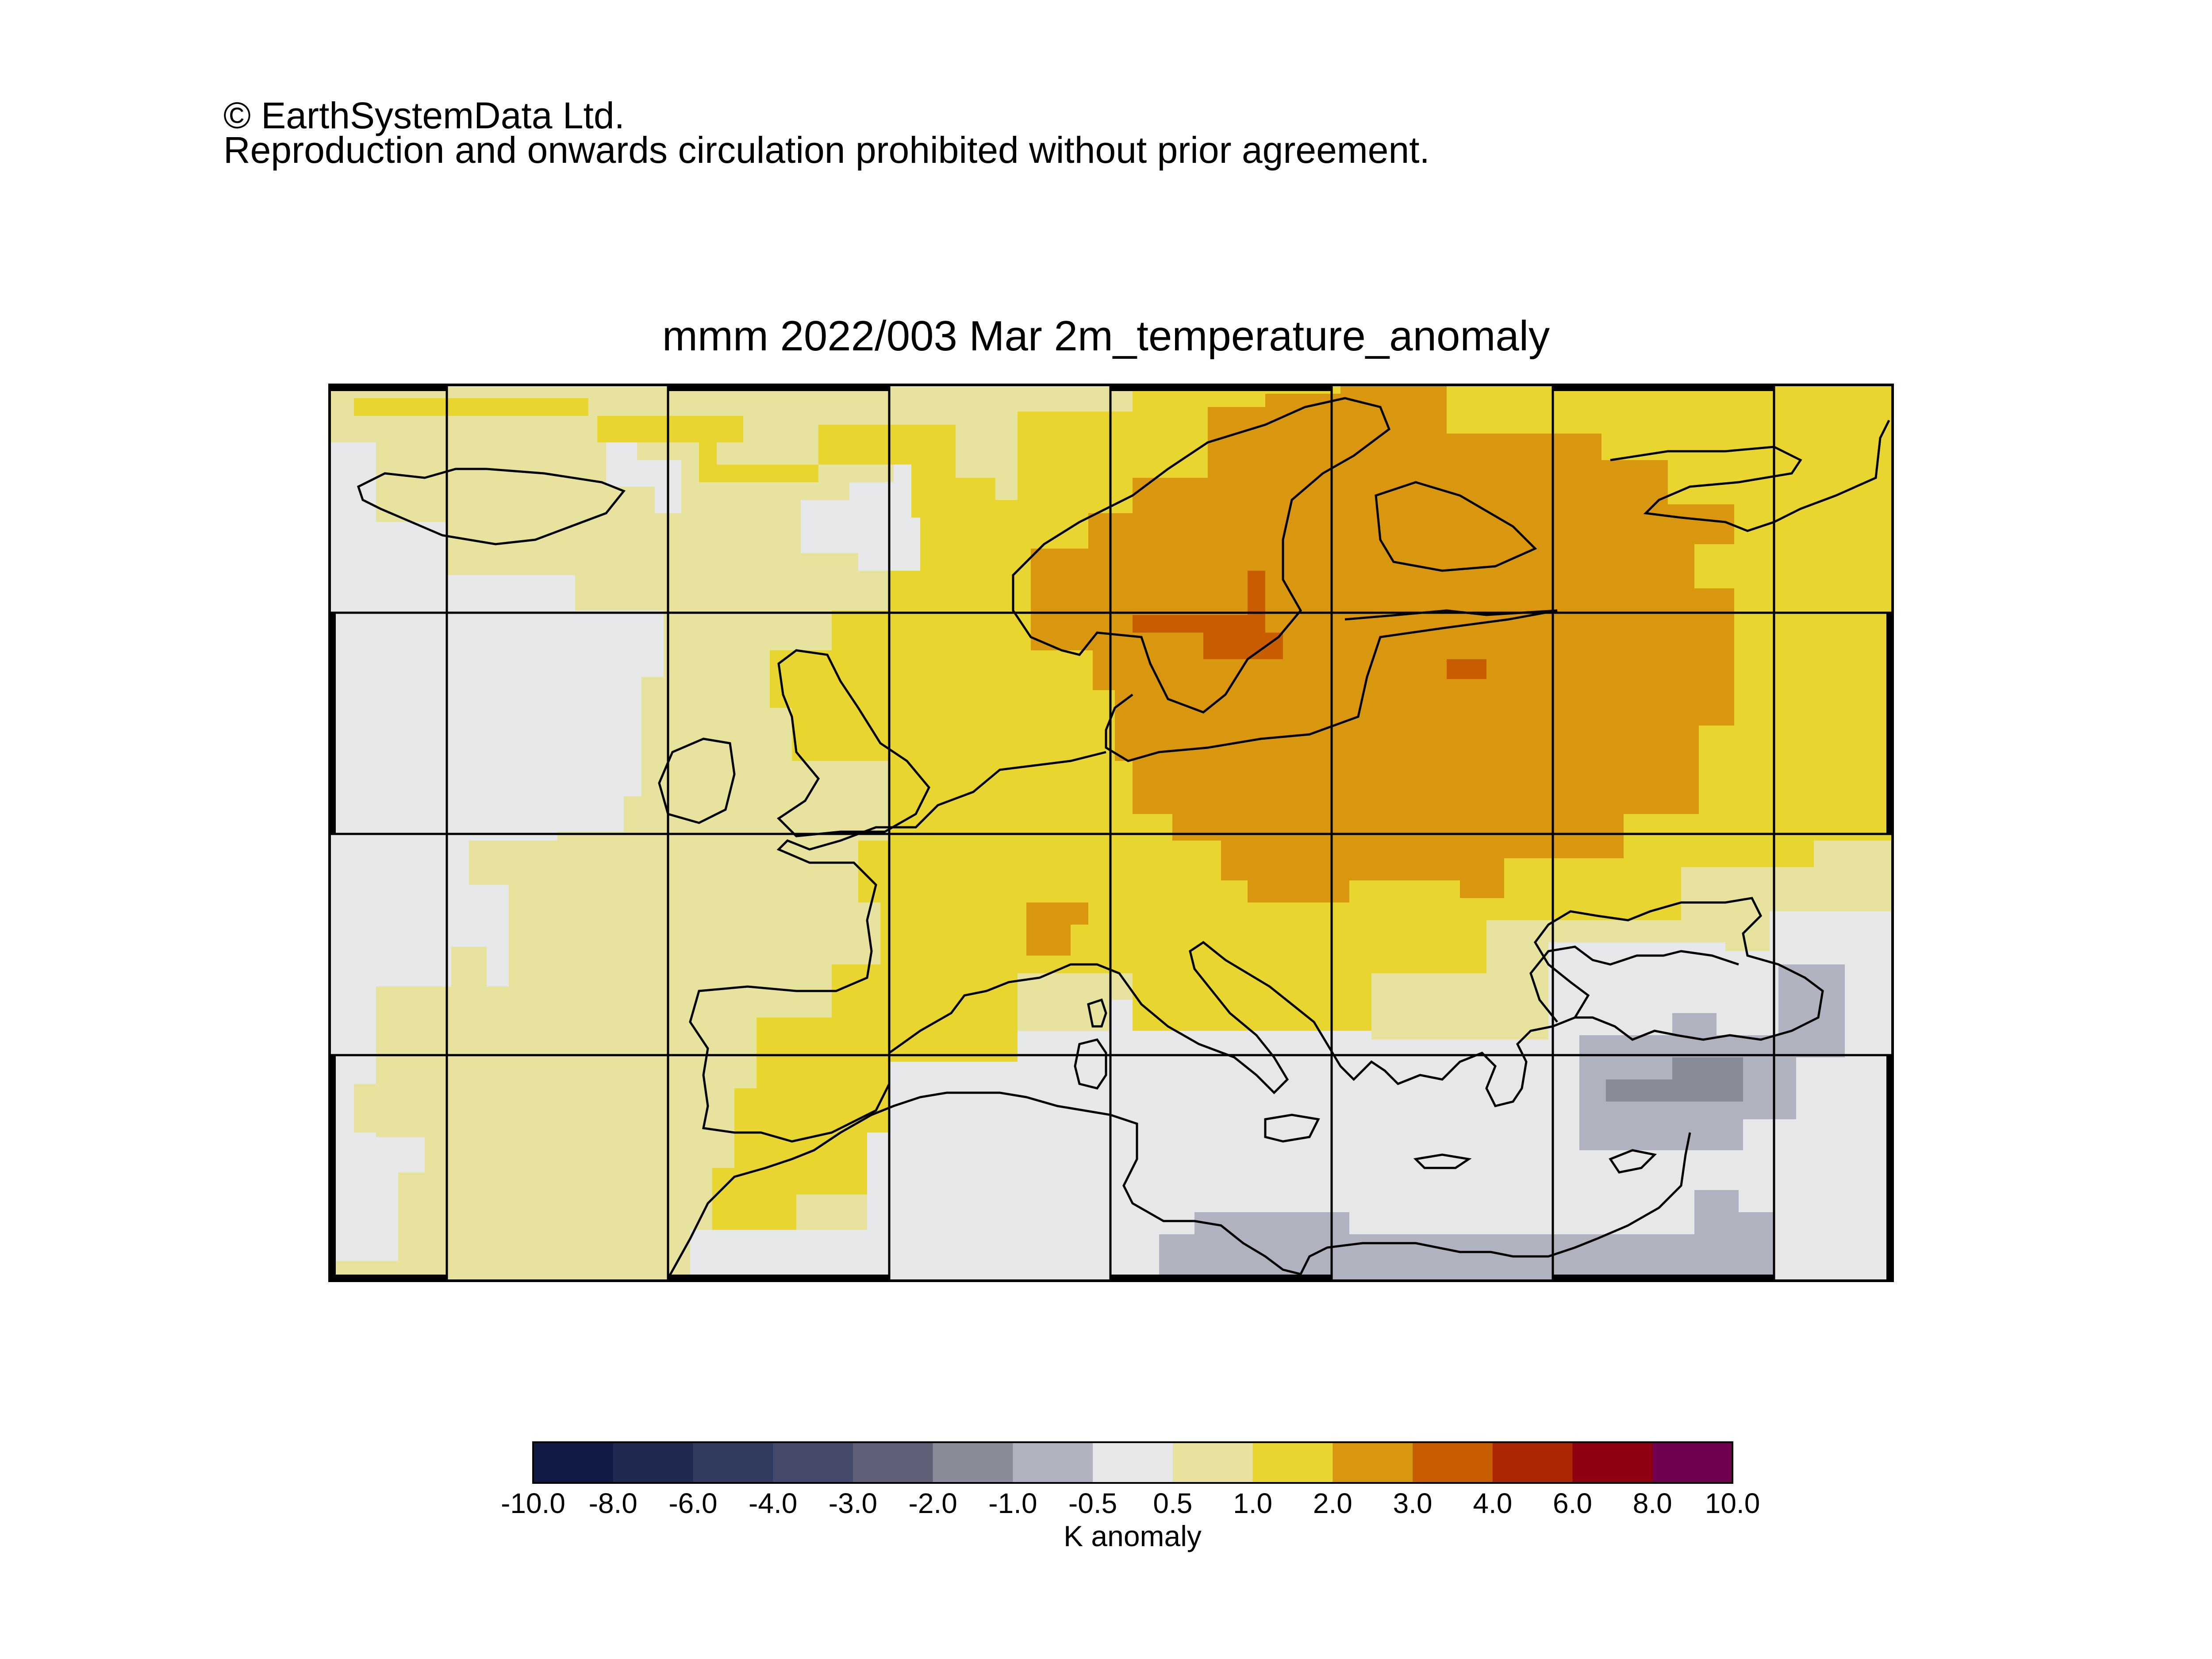 Image resolution: width=2212 pixels, height=1659 pixels. I want to click on colorbar-tick-label: 0.5, so click(1173, 1503).